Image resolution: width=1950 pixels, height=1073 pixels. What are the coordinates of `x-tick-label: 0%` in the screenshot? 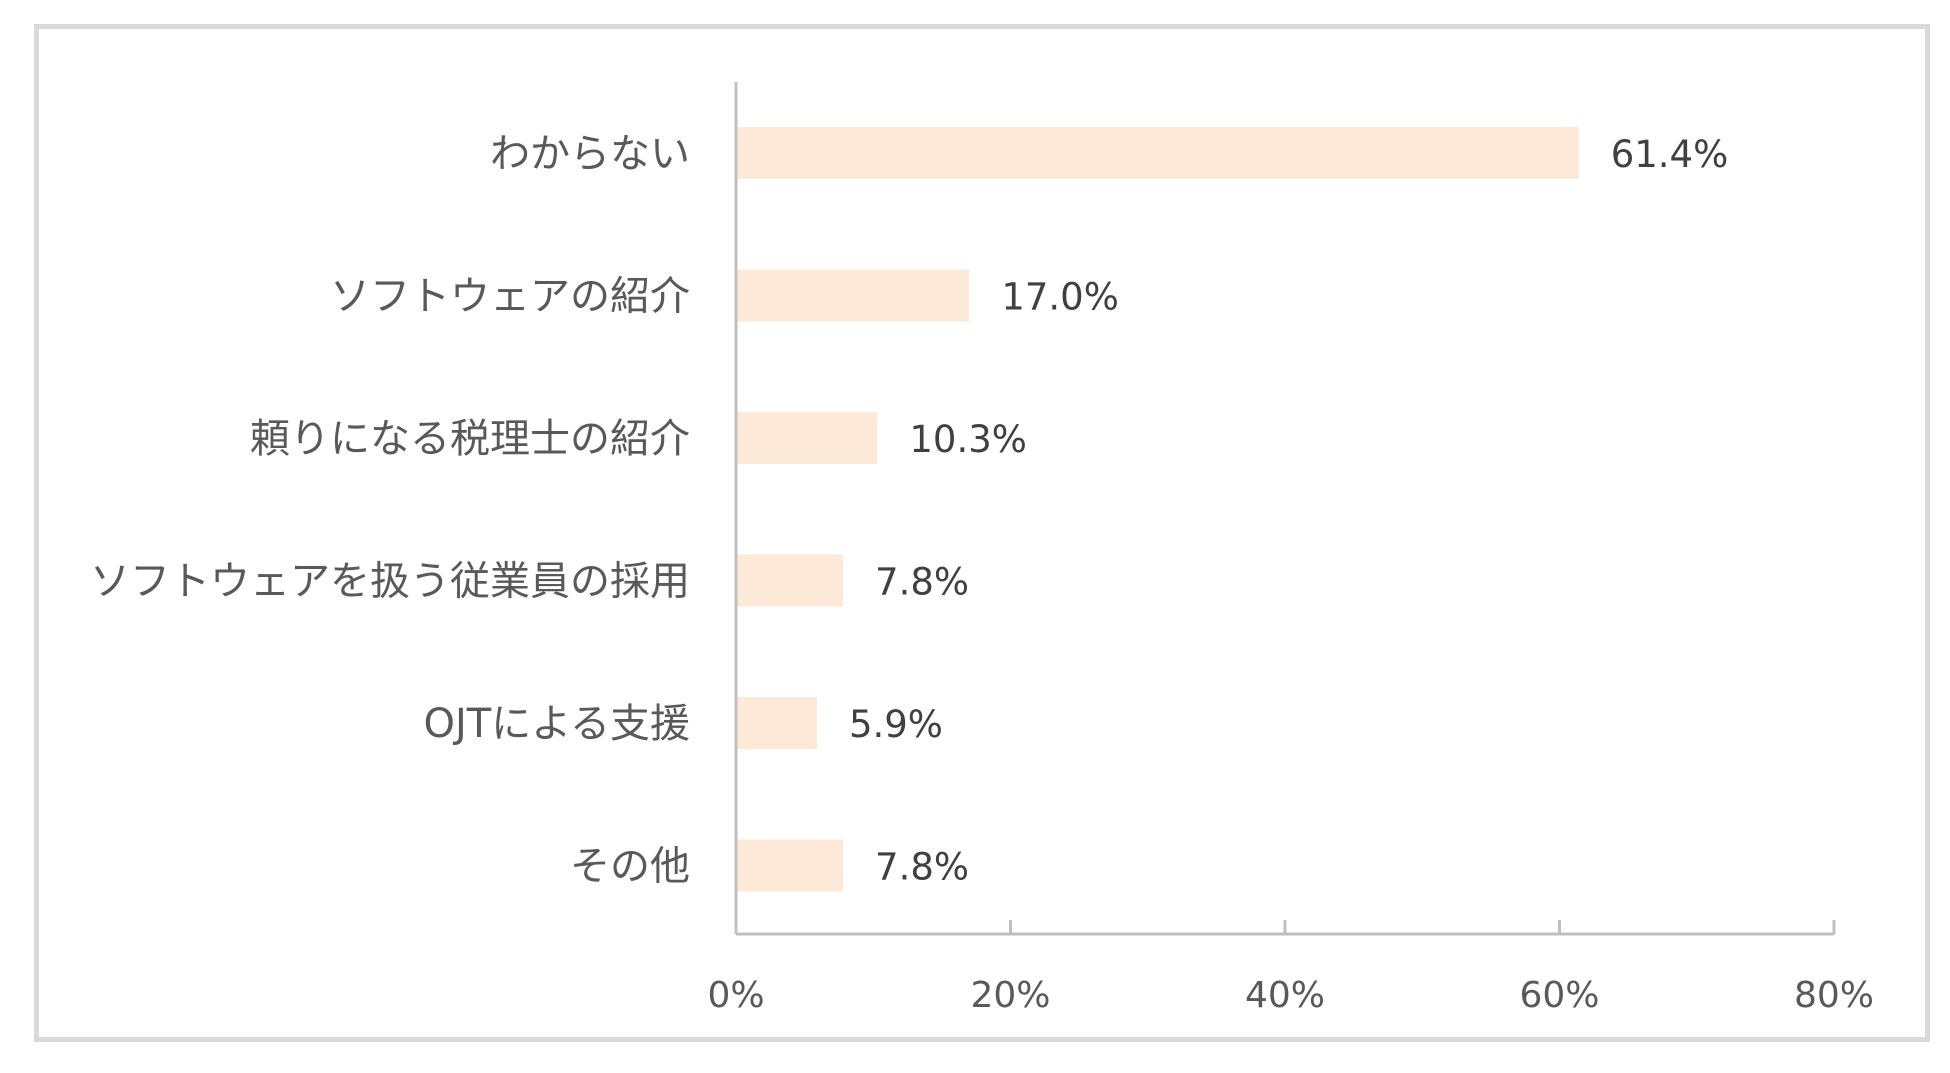 It's located at (735, 995).